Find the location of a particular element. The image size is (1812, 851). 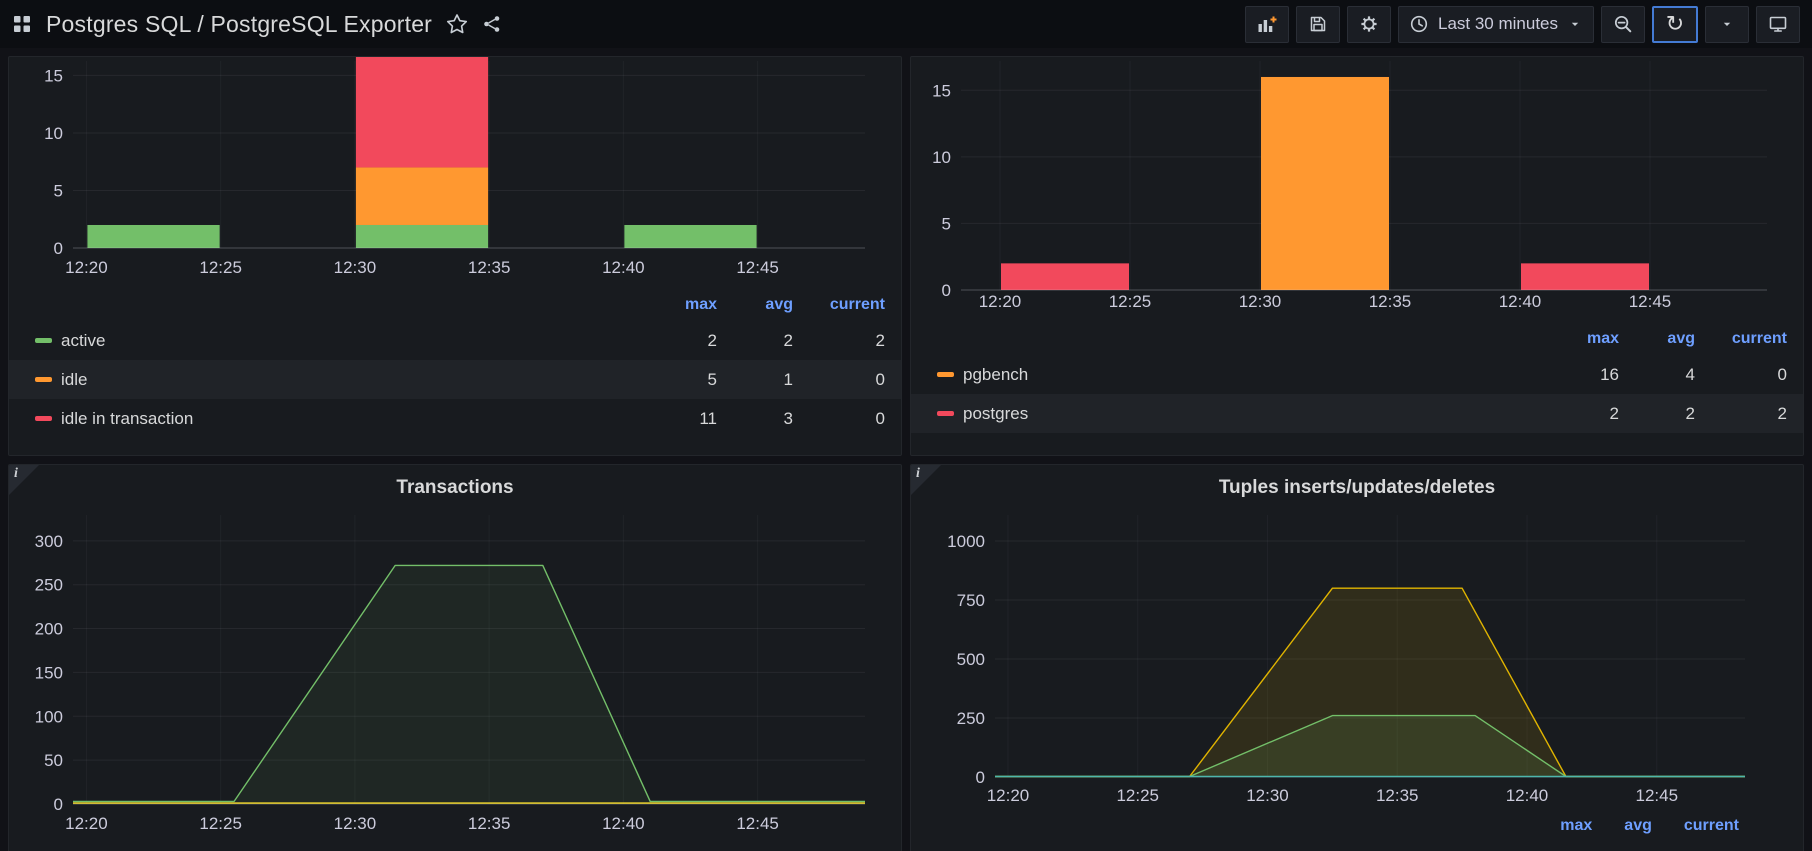

y-tick-label: 750 is located at coordinates (971, 600).